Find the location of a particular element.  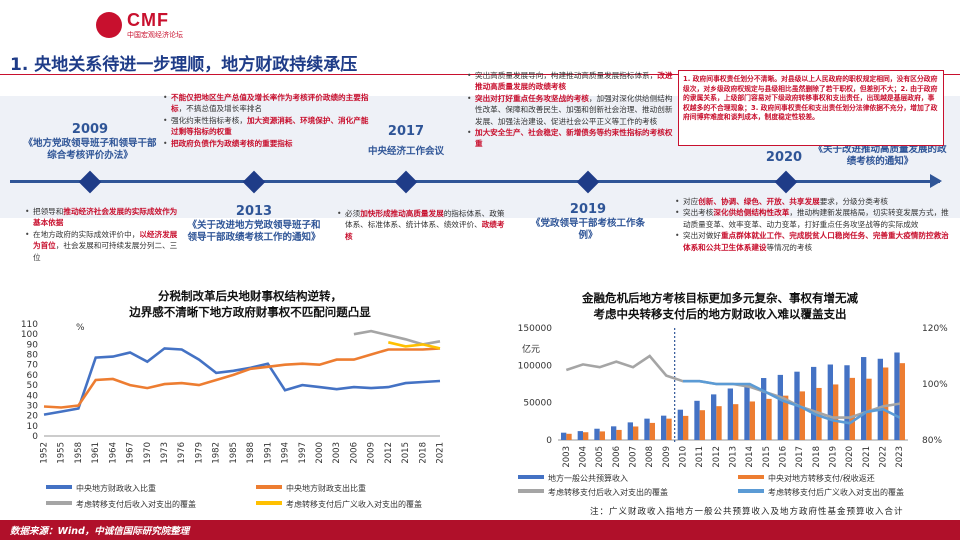

y-tick-label: 40 is located at coordinates (33, 396).